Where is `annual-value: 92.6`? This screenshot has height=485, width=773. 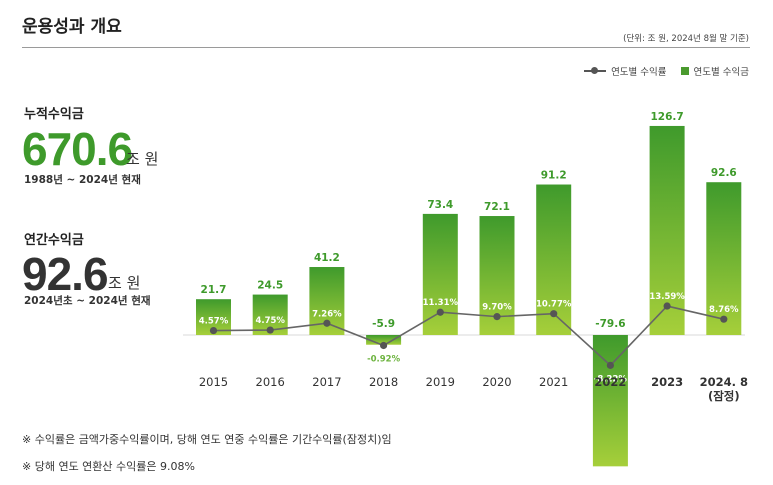
annual-value: 92.6 is located at coordinates (65, 274).